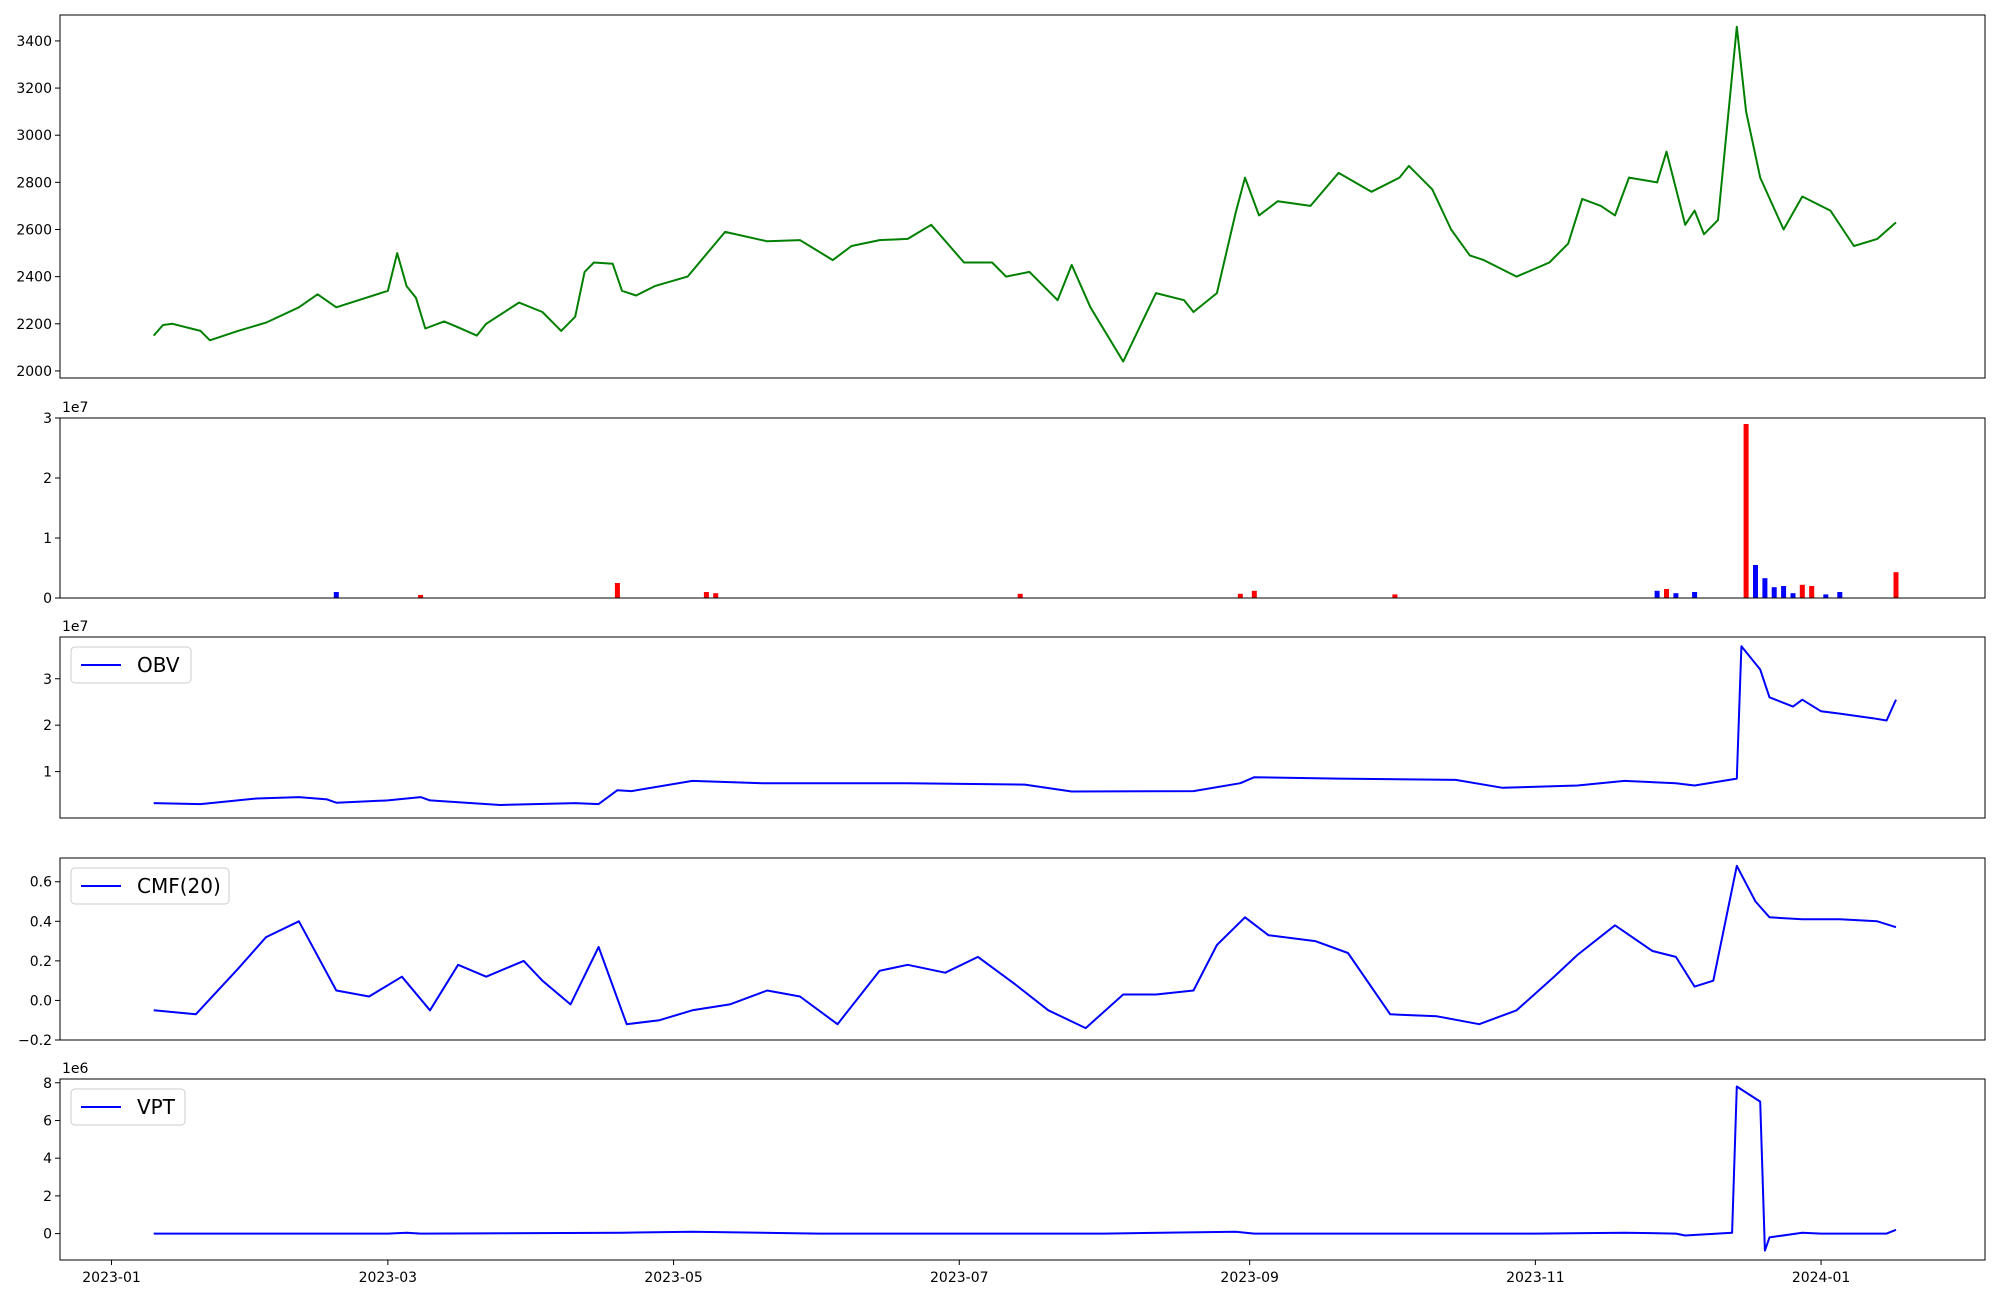  Describe the element at coordinates (47, 1084) in the screenshot. I see `y-tick-label: 8` at that location.